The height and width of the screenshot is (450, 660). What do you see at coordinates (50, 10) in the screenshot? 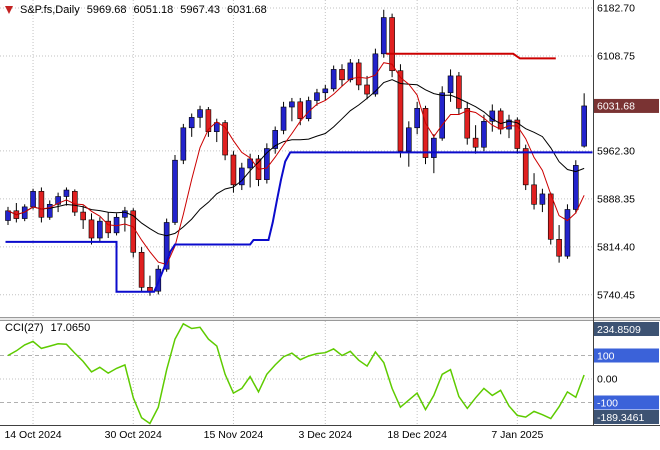
I see `symbol-period-label: S&P.fs,Daily` at bounding box center [50, 10].